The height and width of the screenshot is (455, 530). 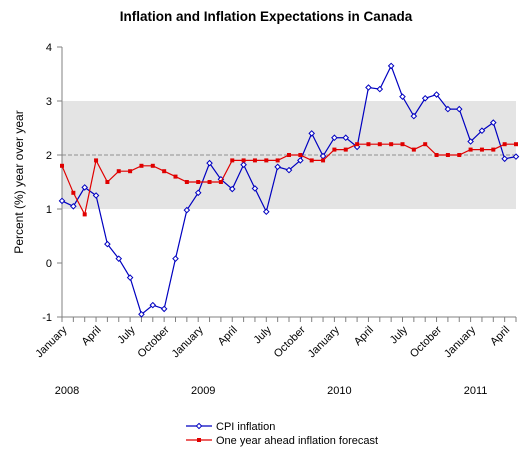 What do you see at coordinates (49, 210) in the screenshot?
I see `y-tick-label: 1` at bounding box center [49, 210].